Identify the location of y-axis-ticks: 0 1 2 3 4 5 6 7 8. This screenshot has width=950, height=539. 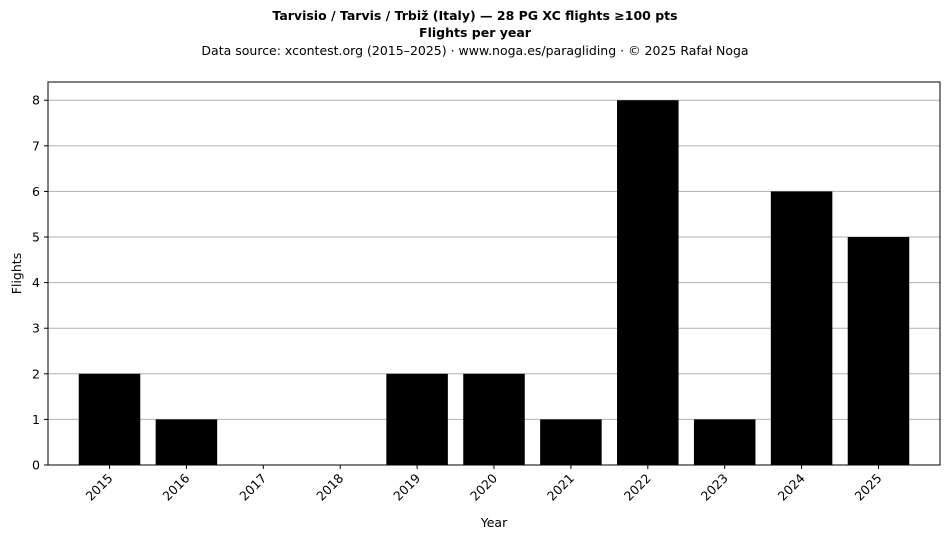
(40, 283).